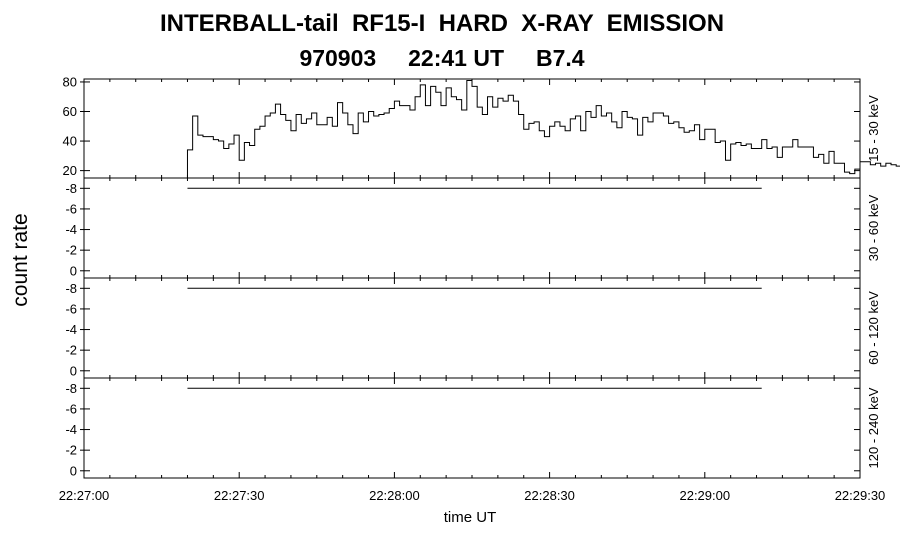 Image resolution: width=900 pixels, height=542 pixels. Describe the element at coordinates (70, 81) in the screenshot. I see `y-tick-label: 80` at that location.